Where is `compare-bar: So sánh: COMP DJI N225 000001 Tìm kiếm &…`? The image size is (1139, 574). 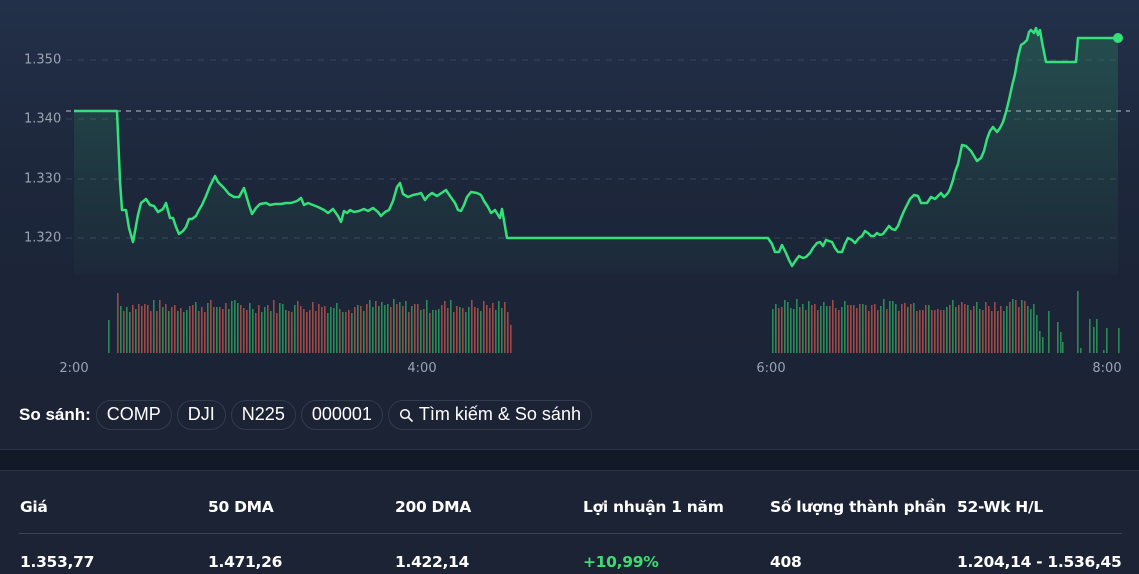 compare-bar: So sánh: COMP DJI N225 000001 Tìm kiếm &… is located at coordinates (305, 414).